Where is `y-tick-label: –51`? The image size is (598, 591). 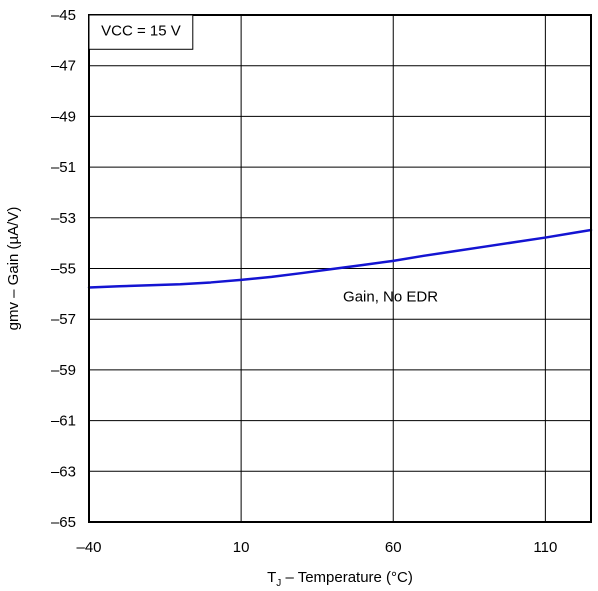 y-tick-label: –51 is located at coordinates (63, 167).